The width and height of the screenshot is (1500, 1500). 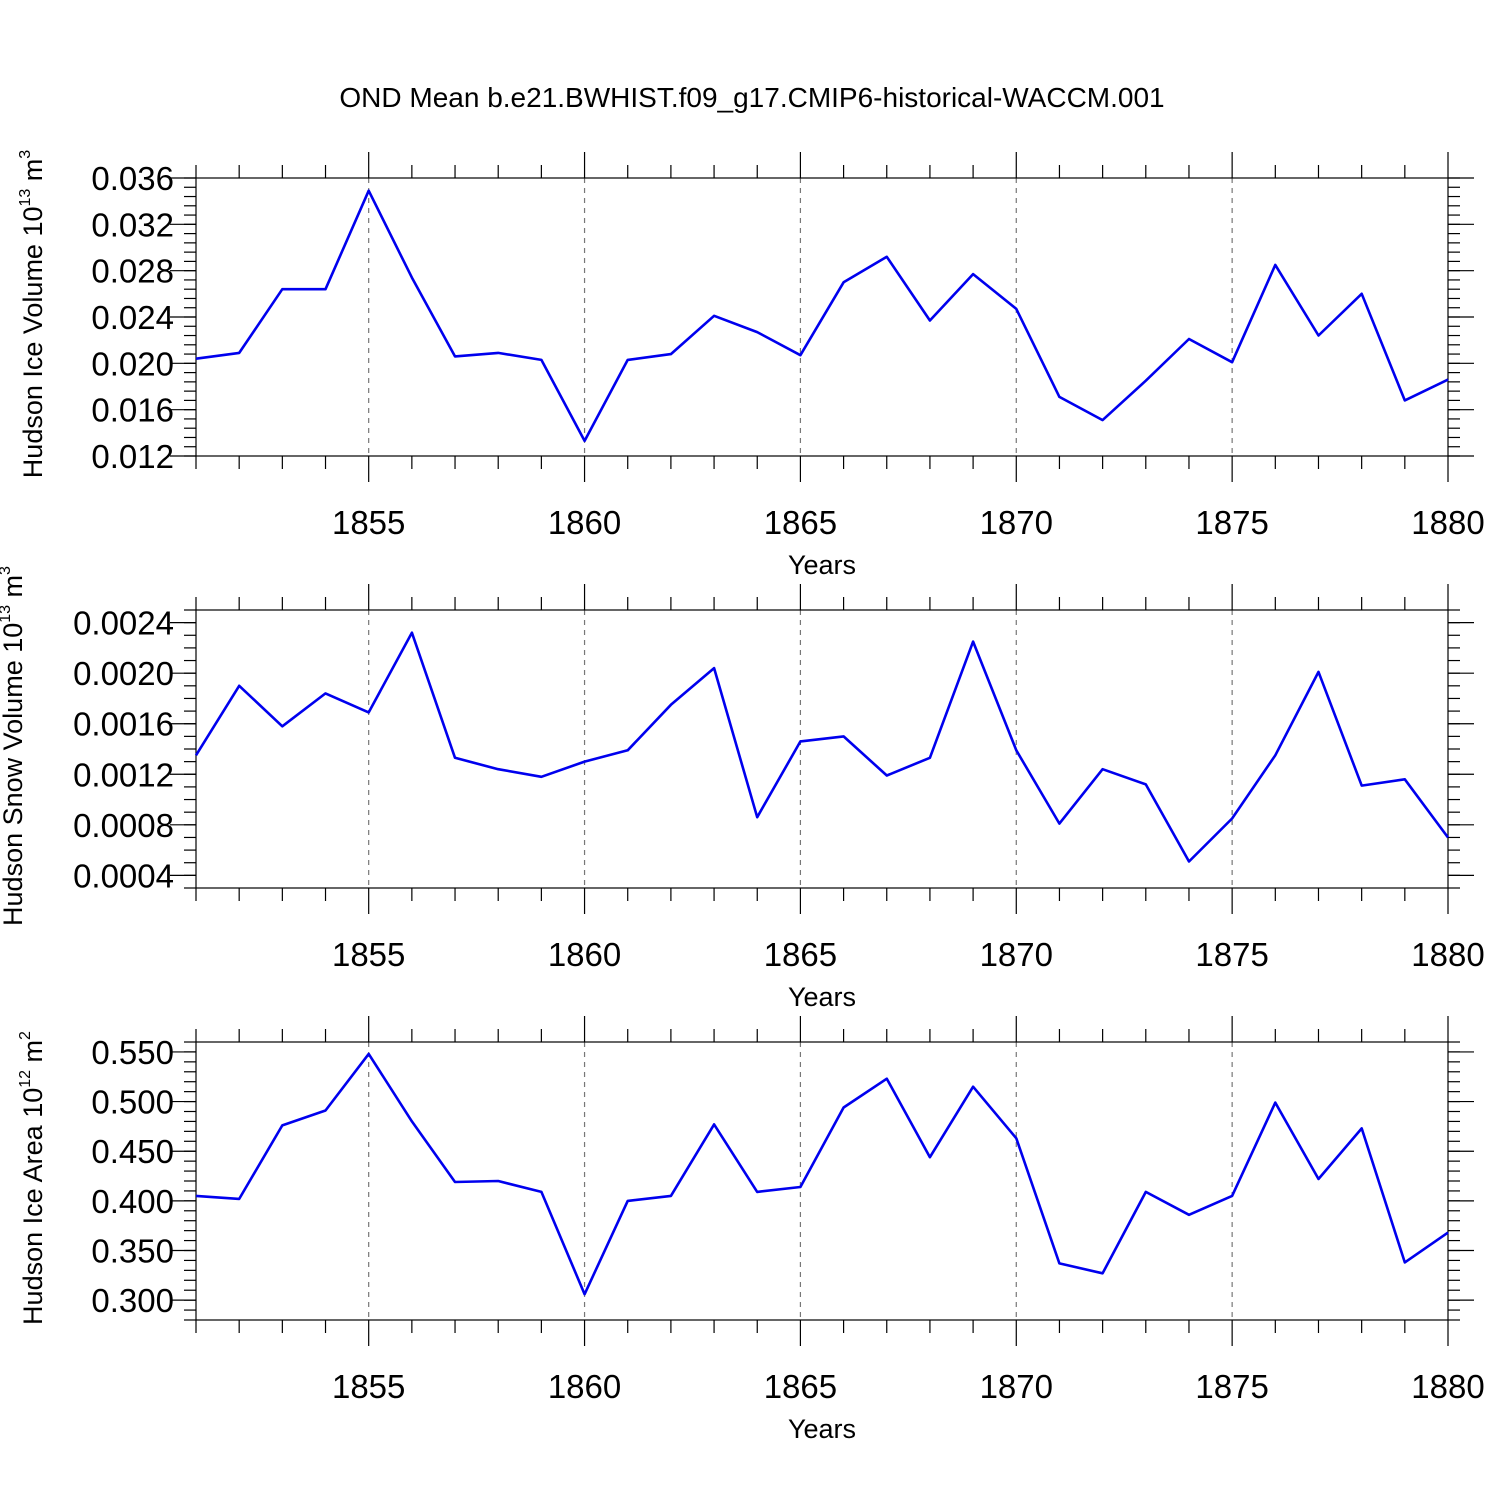 What do you see at coordinates (132, 1151) in the screenshot?
I see `y-tick-label: 0.450` at bounding box center [132, 1151].